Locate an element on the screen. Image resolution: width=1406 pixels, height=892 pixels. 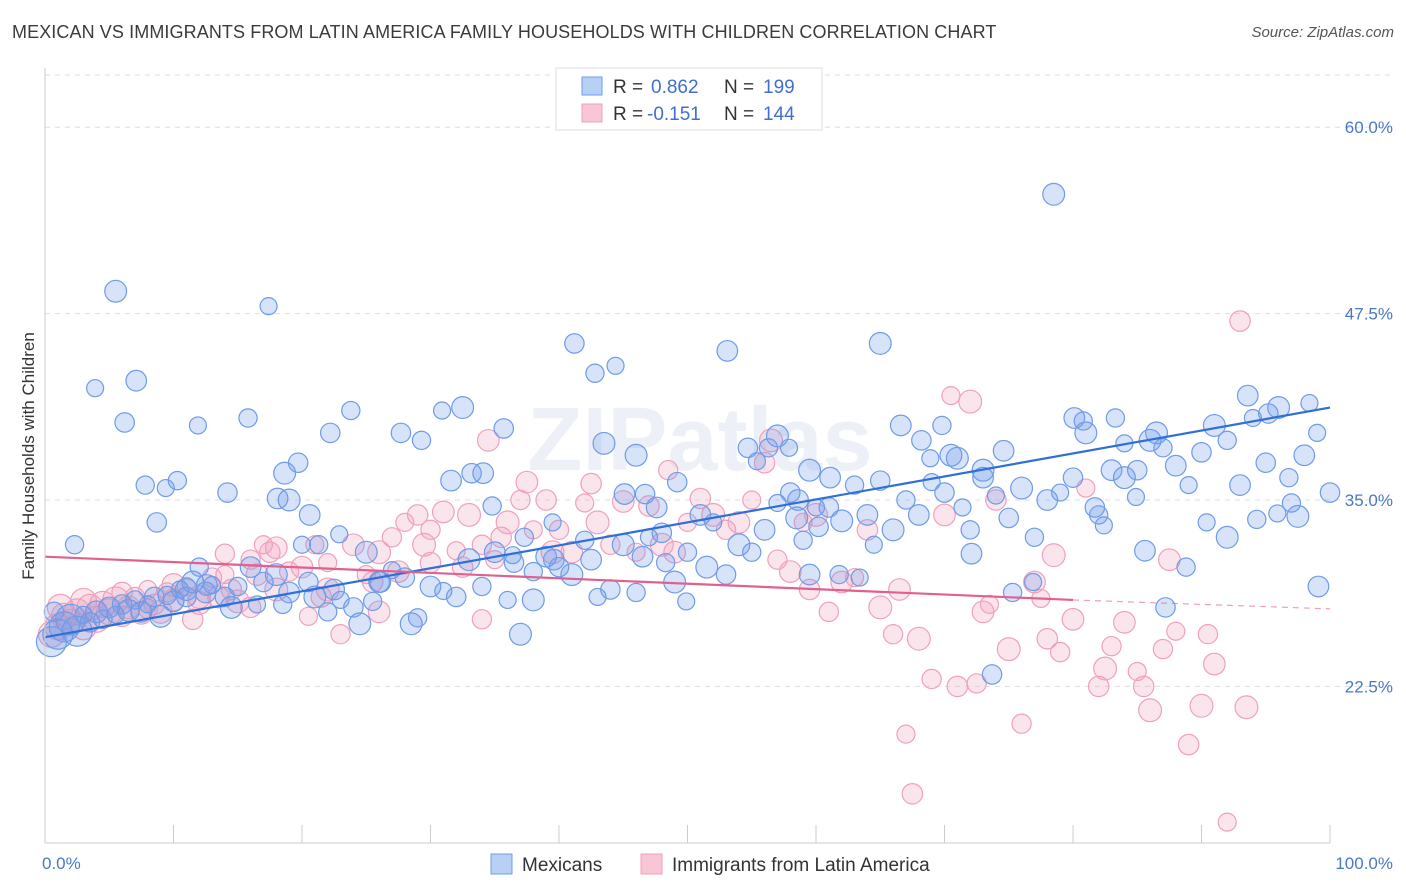
bottom-legend: Mexicans Immigrants from Latin America is located at coordinates (710, 864).